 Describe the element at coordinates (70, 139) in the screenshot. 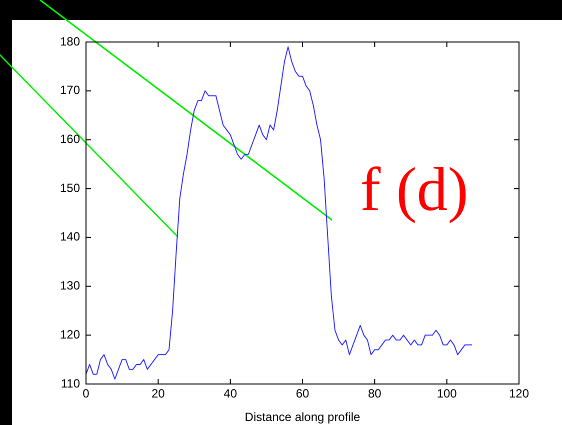

I see `y-tick-label: 160` at that location.